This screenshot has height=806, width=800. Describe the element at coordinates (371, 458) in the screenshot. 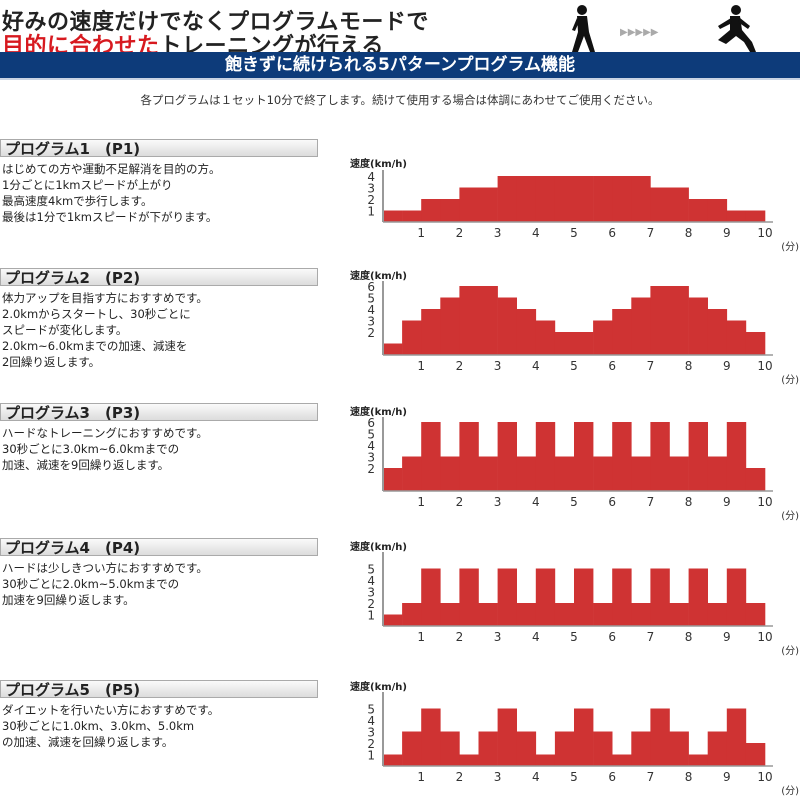

I see `y-tick-label: 3` at that location.